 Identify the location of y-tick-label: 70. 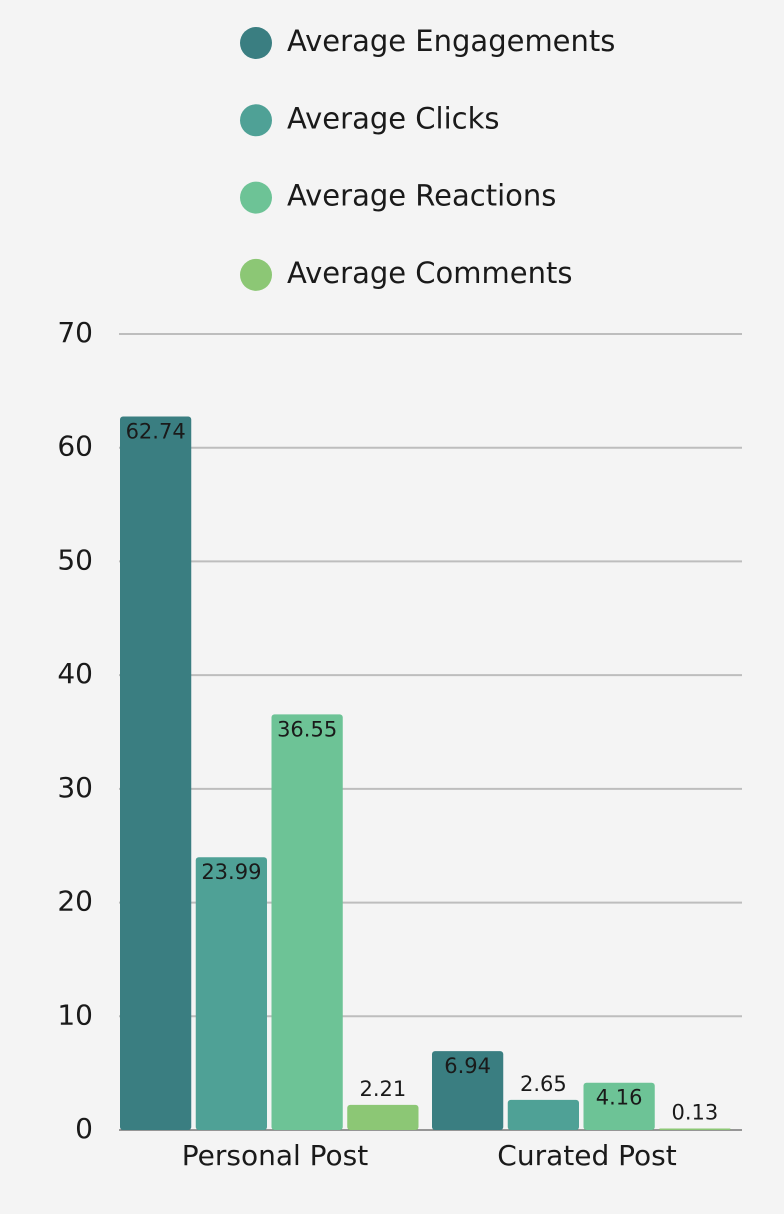
(75, 332).